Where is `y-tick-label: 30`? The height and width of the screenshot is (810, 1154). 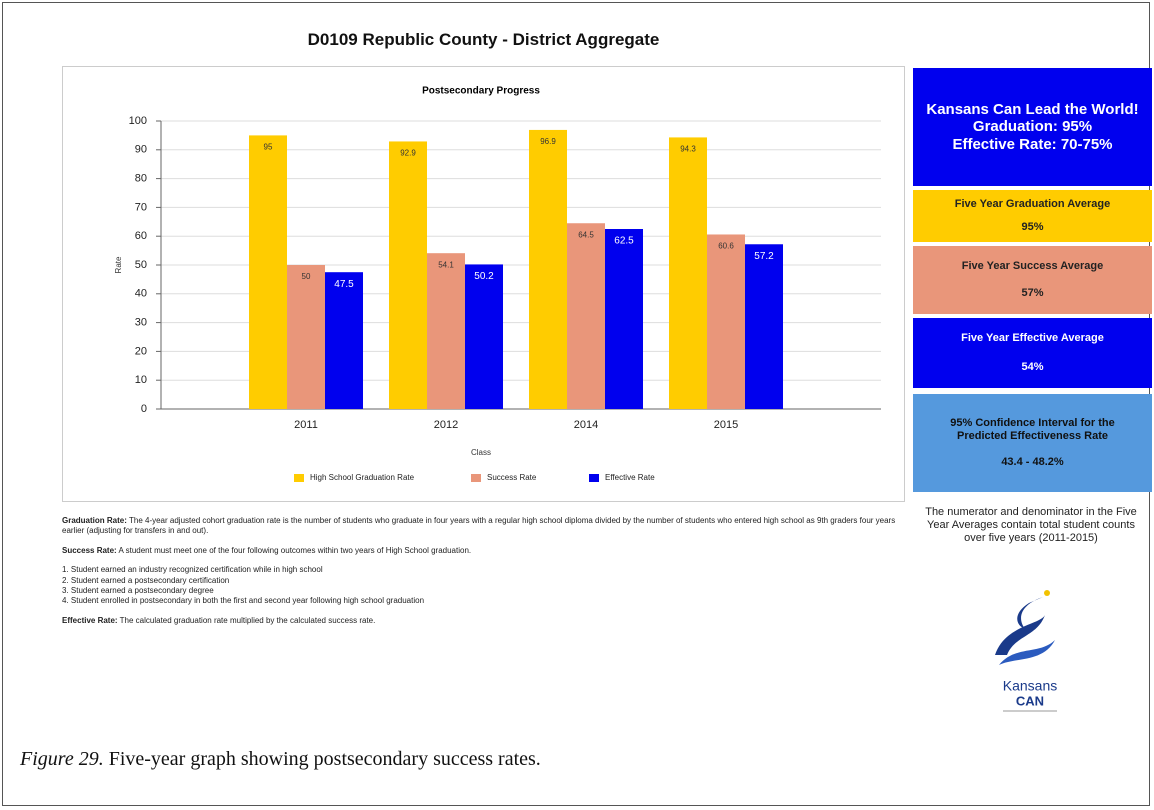 y-tick-label: 30 is located at coordinates (141, 323).